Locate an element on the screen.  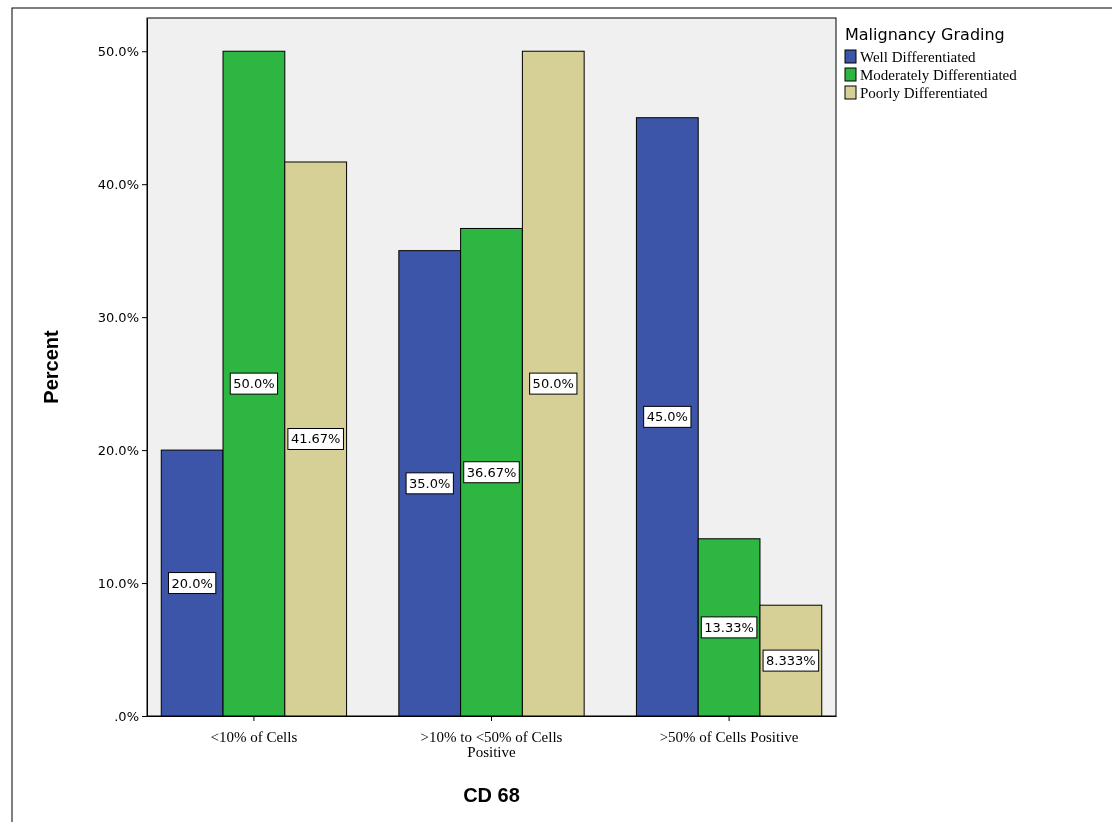
y-tick-label: 20.0% is located at coordinates (118, 450).